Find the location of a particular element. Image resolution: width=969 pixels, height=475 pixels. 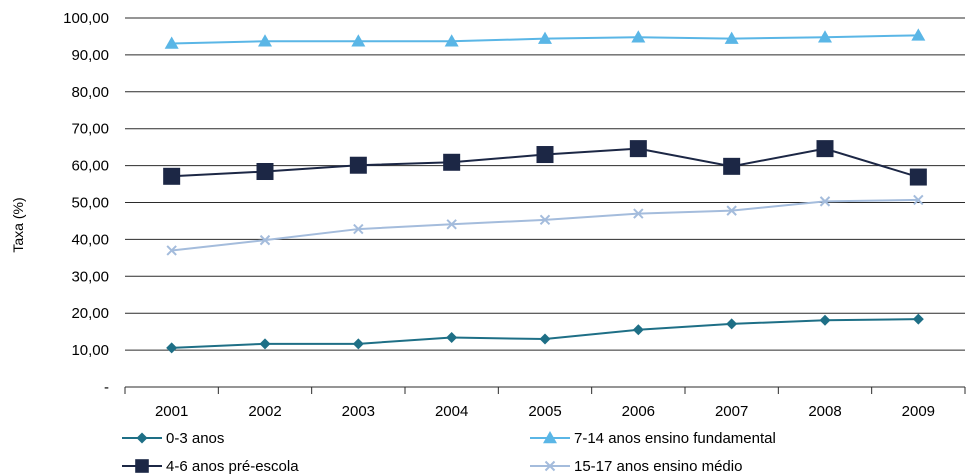

legend-marker-diamond is located at coordinates (142, 438).